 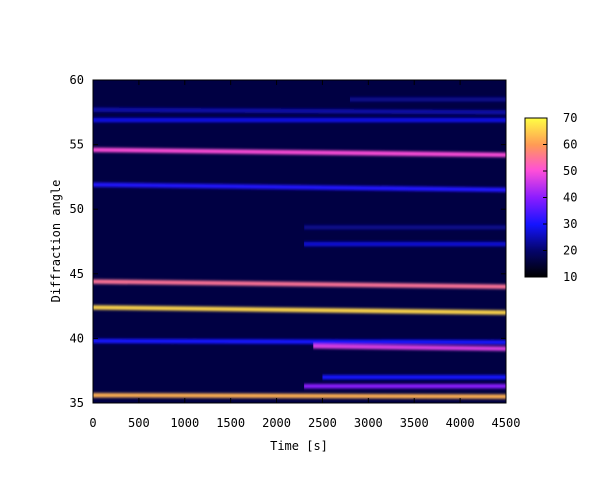 What do you see at coordinates (506, 423) in the screenshot?
I see `x-tick-label: 4500` at bounding box center [506, 423].